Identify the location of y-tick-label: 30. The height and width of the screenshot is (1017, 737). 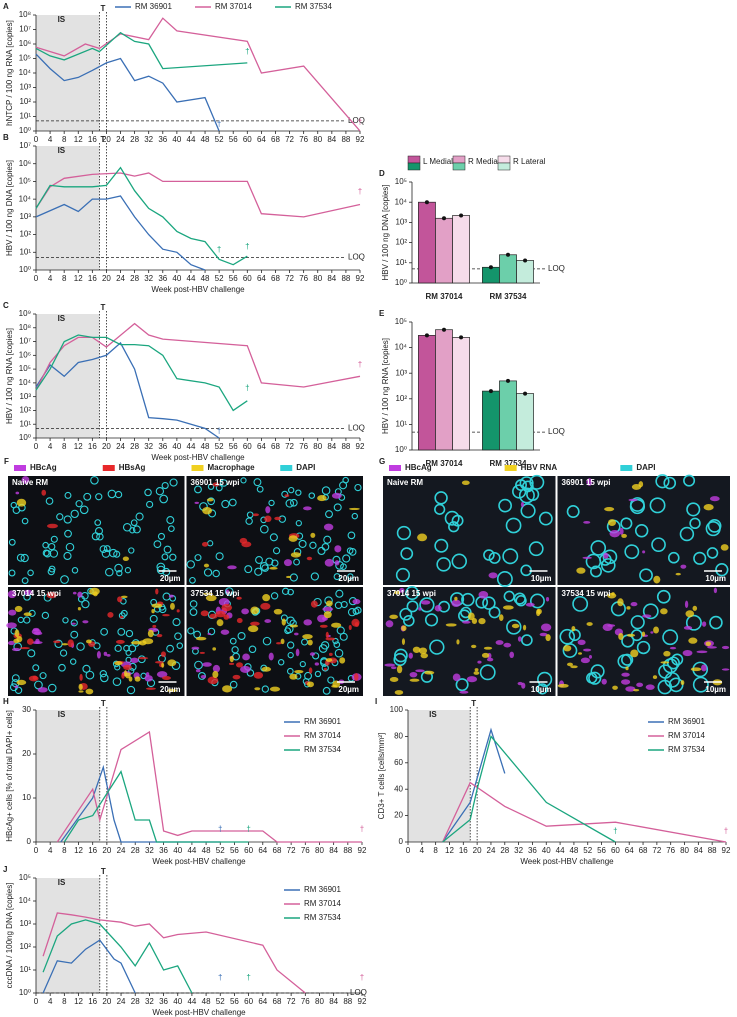
(26, 709).